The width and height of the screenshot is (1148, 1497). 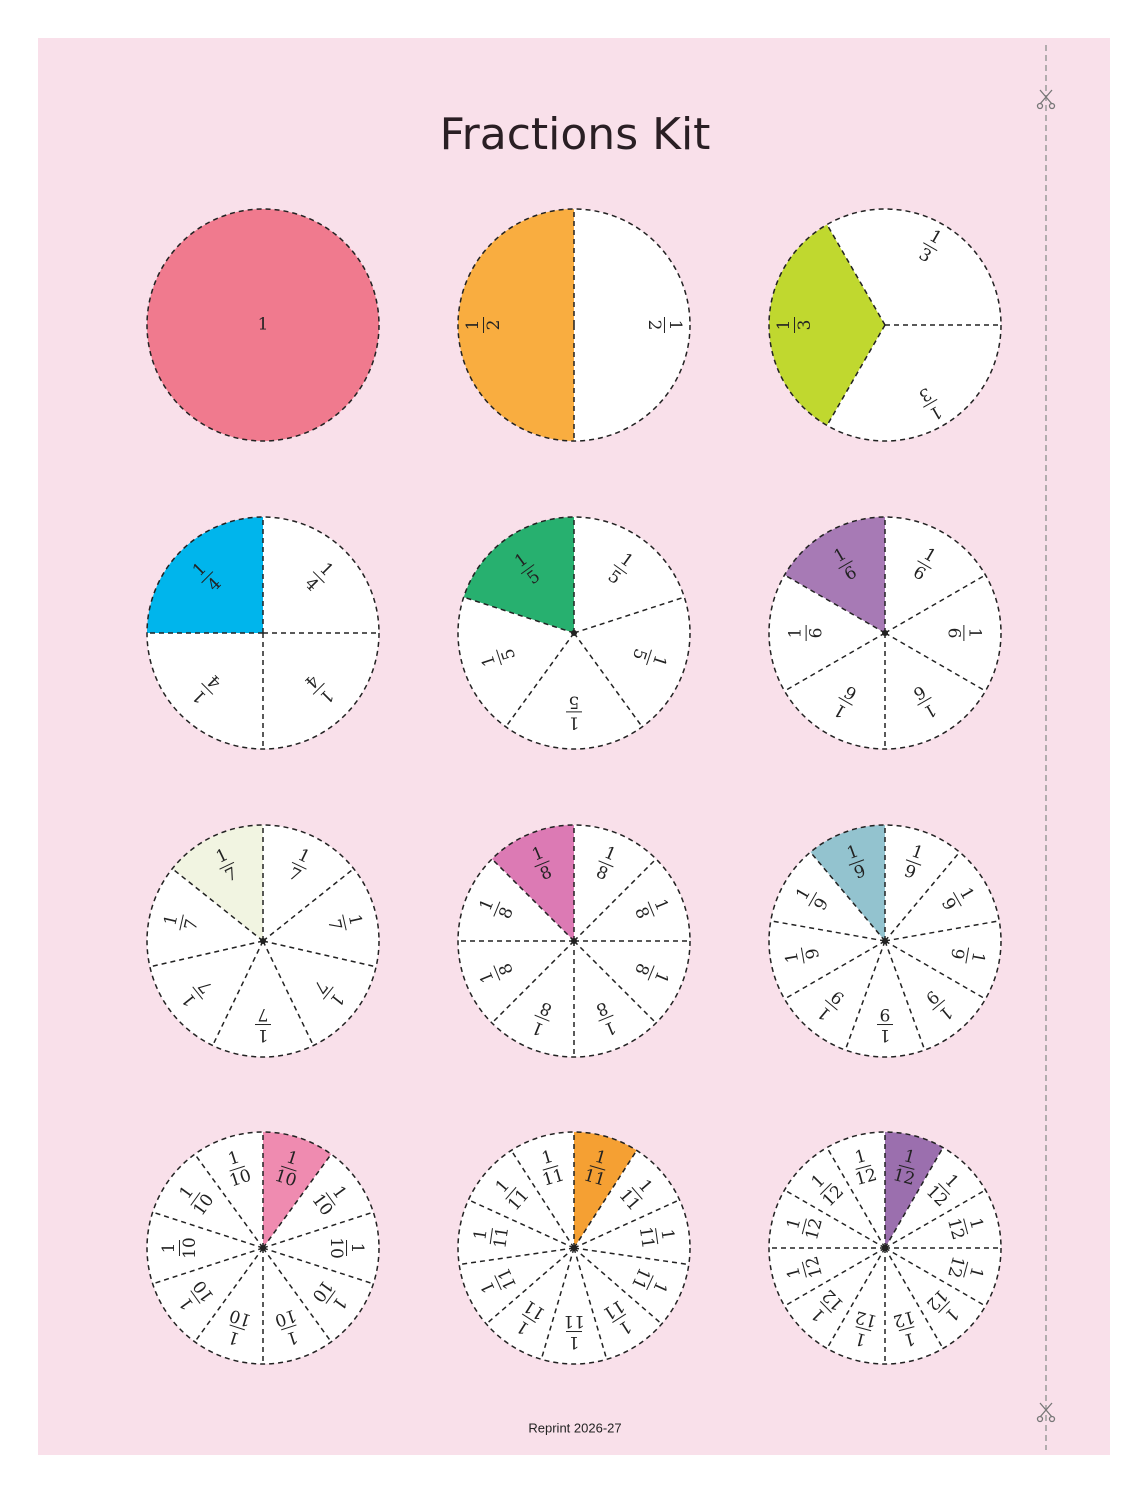 What do you see at coordinates (1046, 1412) in the screenshot?
I see `scissors` at bounding box center [1046, 1412].